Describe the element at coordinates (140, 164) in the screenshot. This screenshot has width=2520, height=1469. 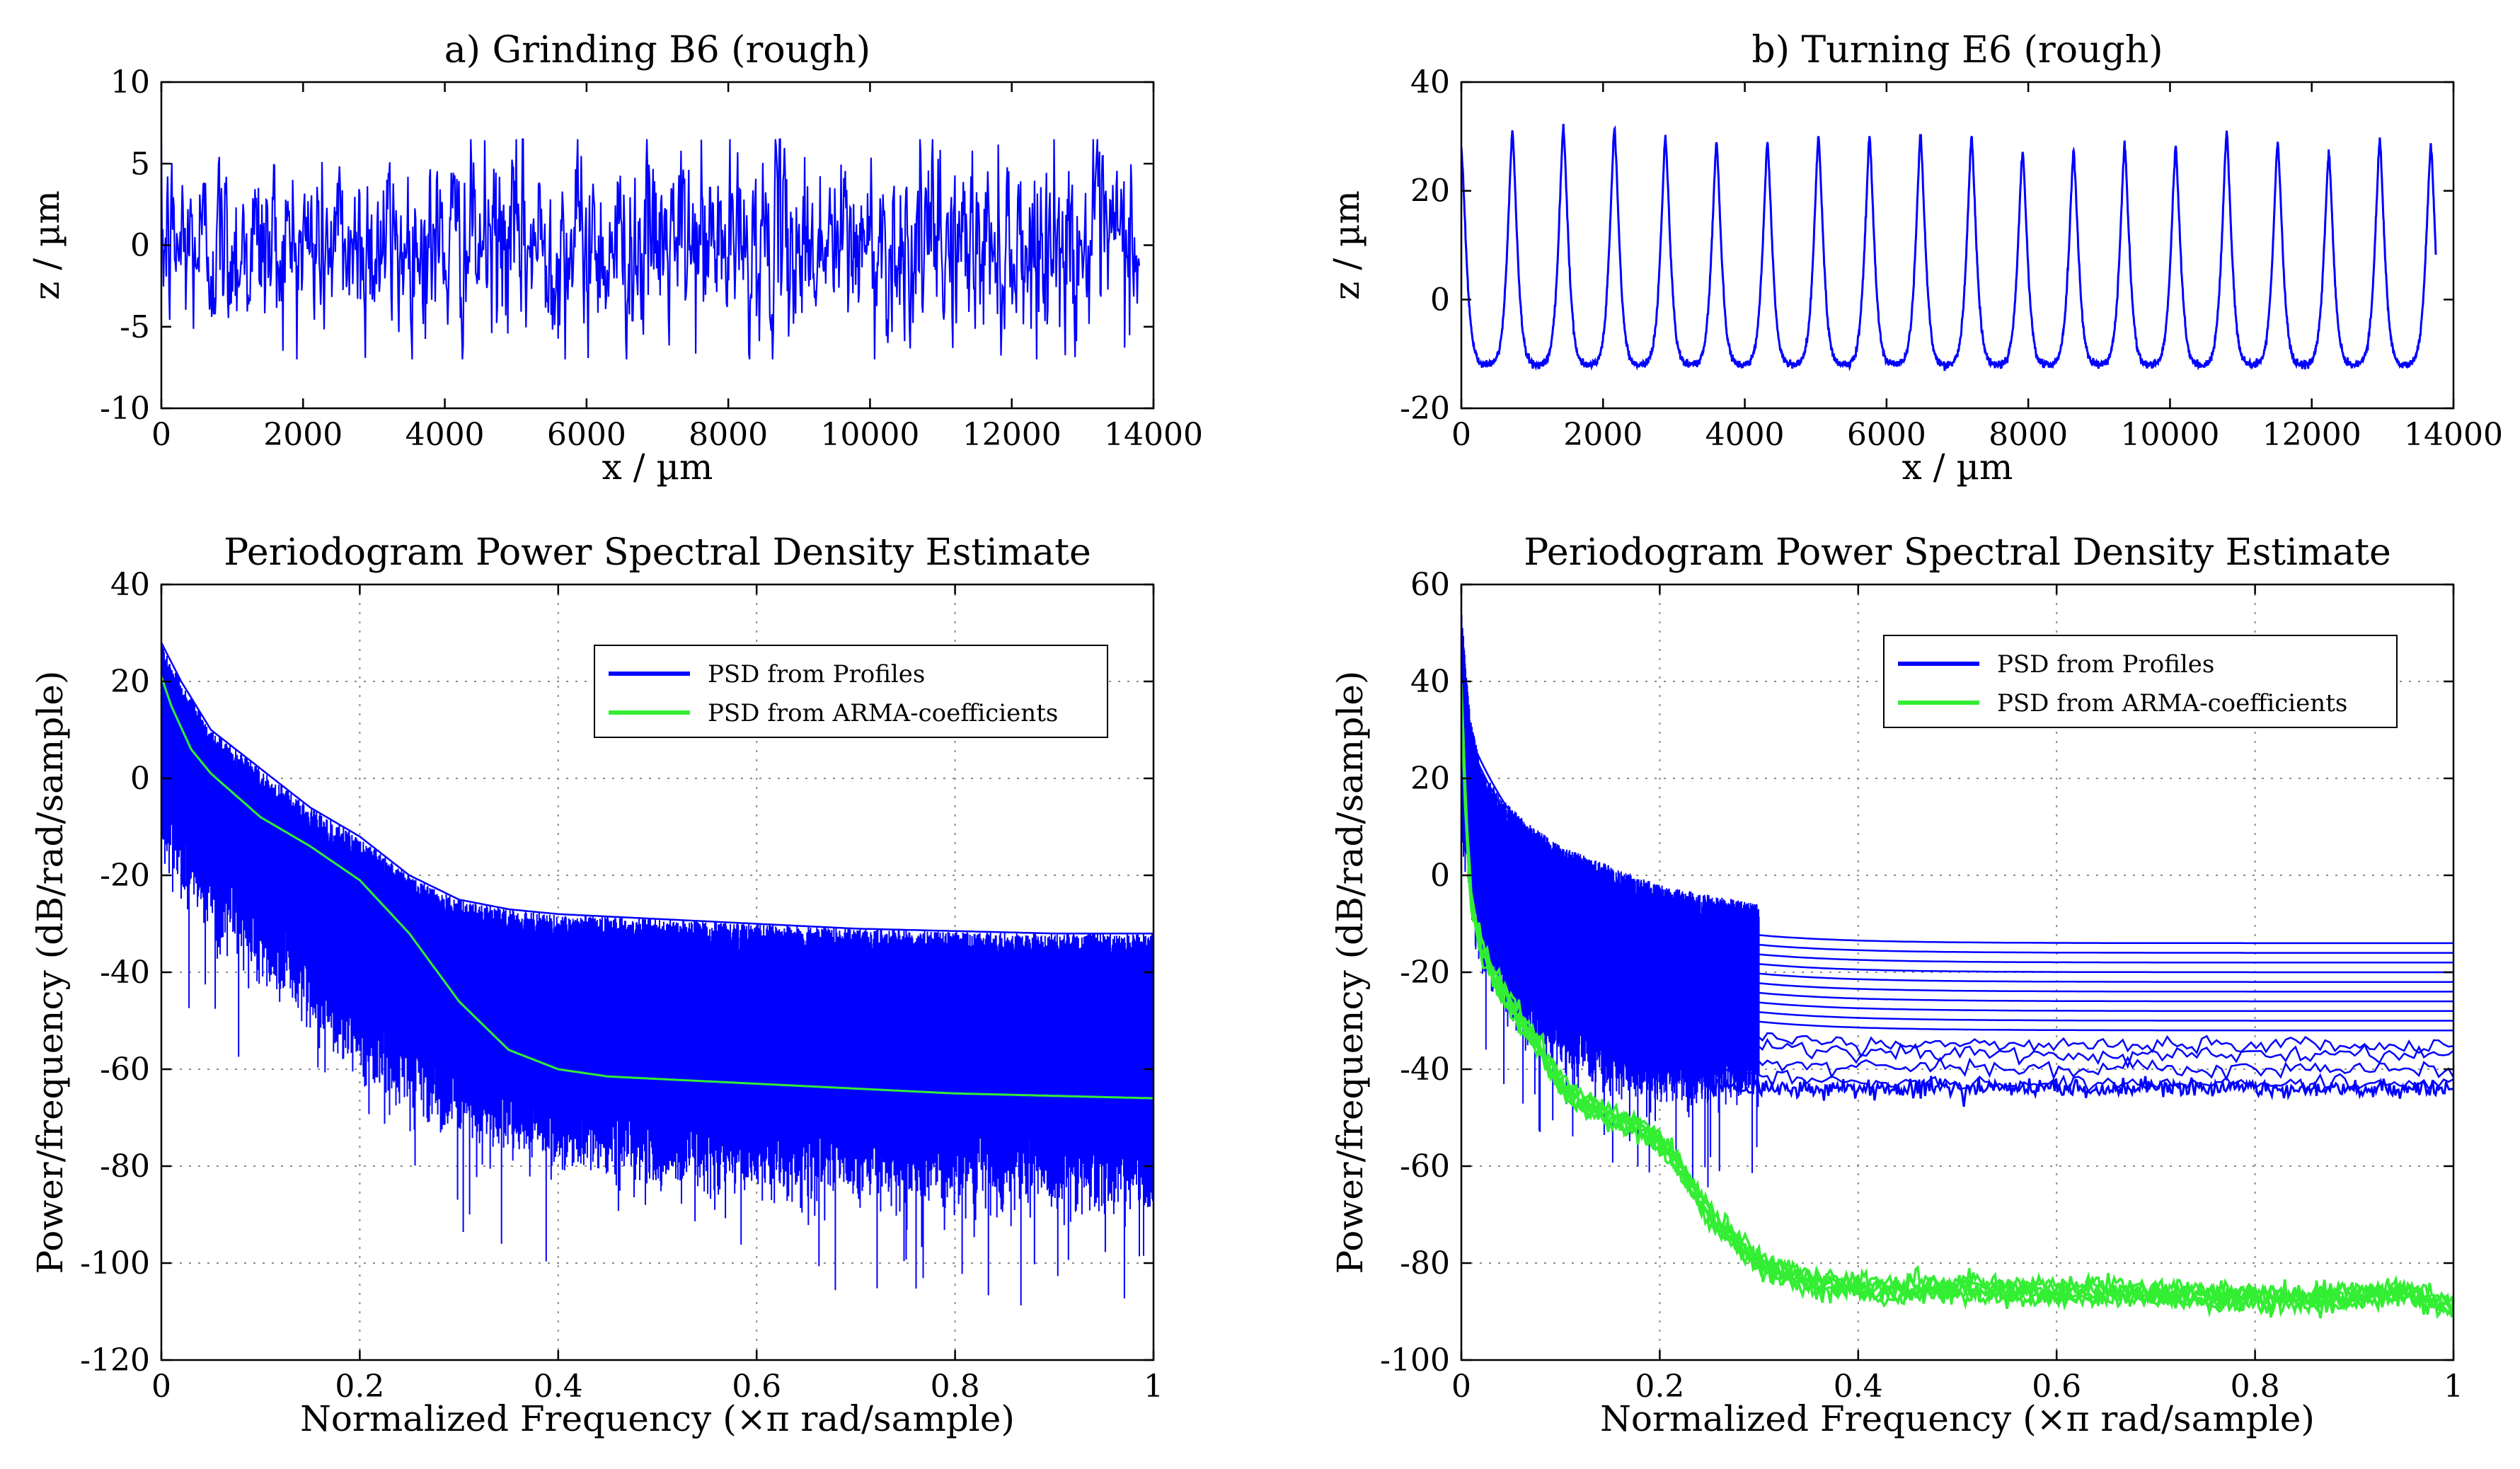
I see `y-tick-label: 5` at that location.